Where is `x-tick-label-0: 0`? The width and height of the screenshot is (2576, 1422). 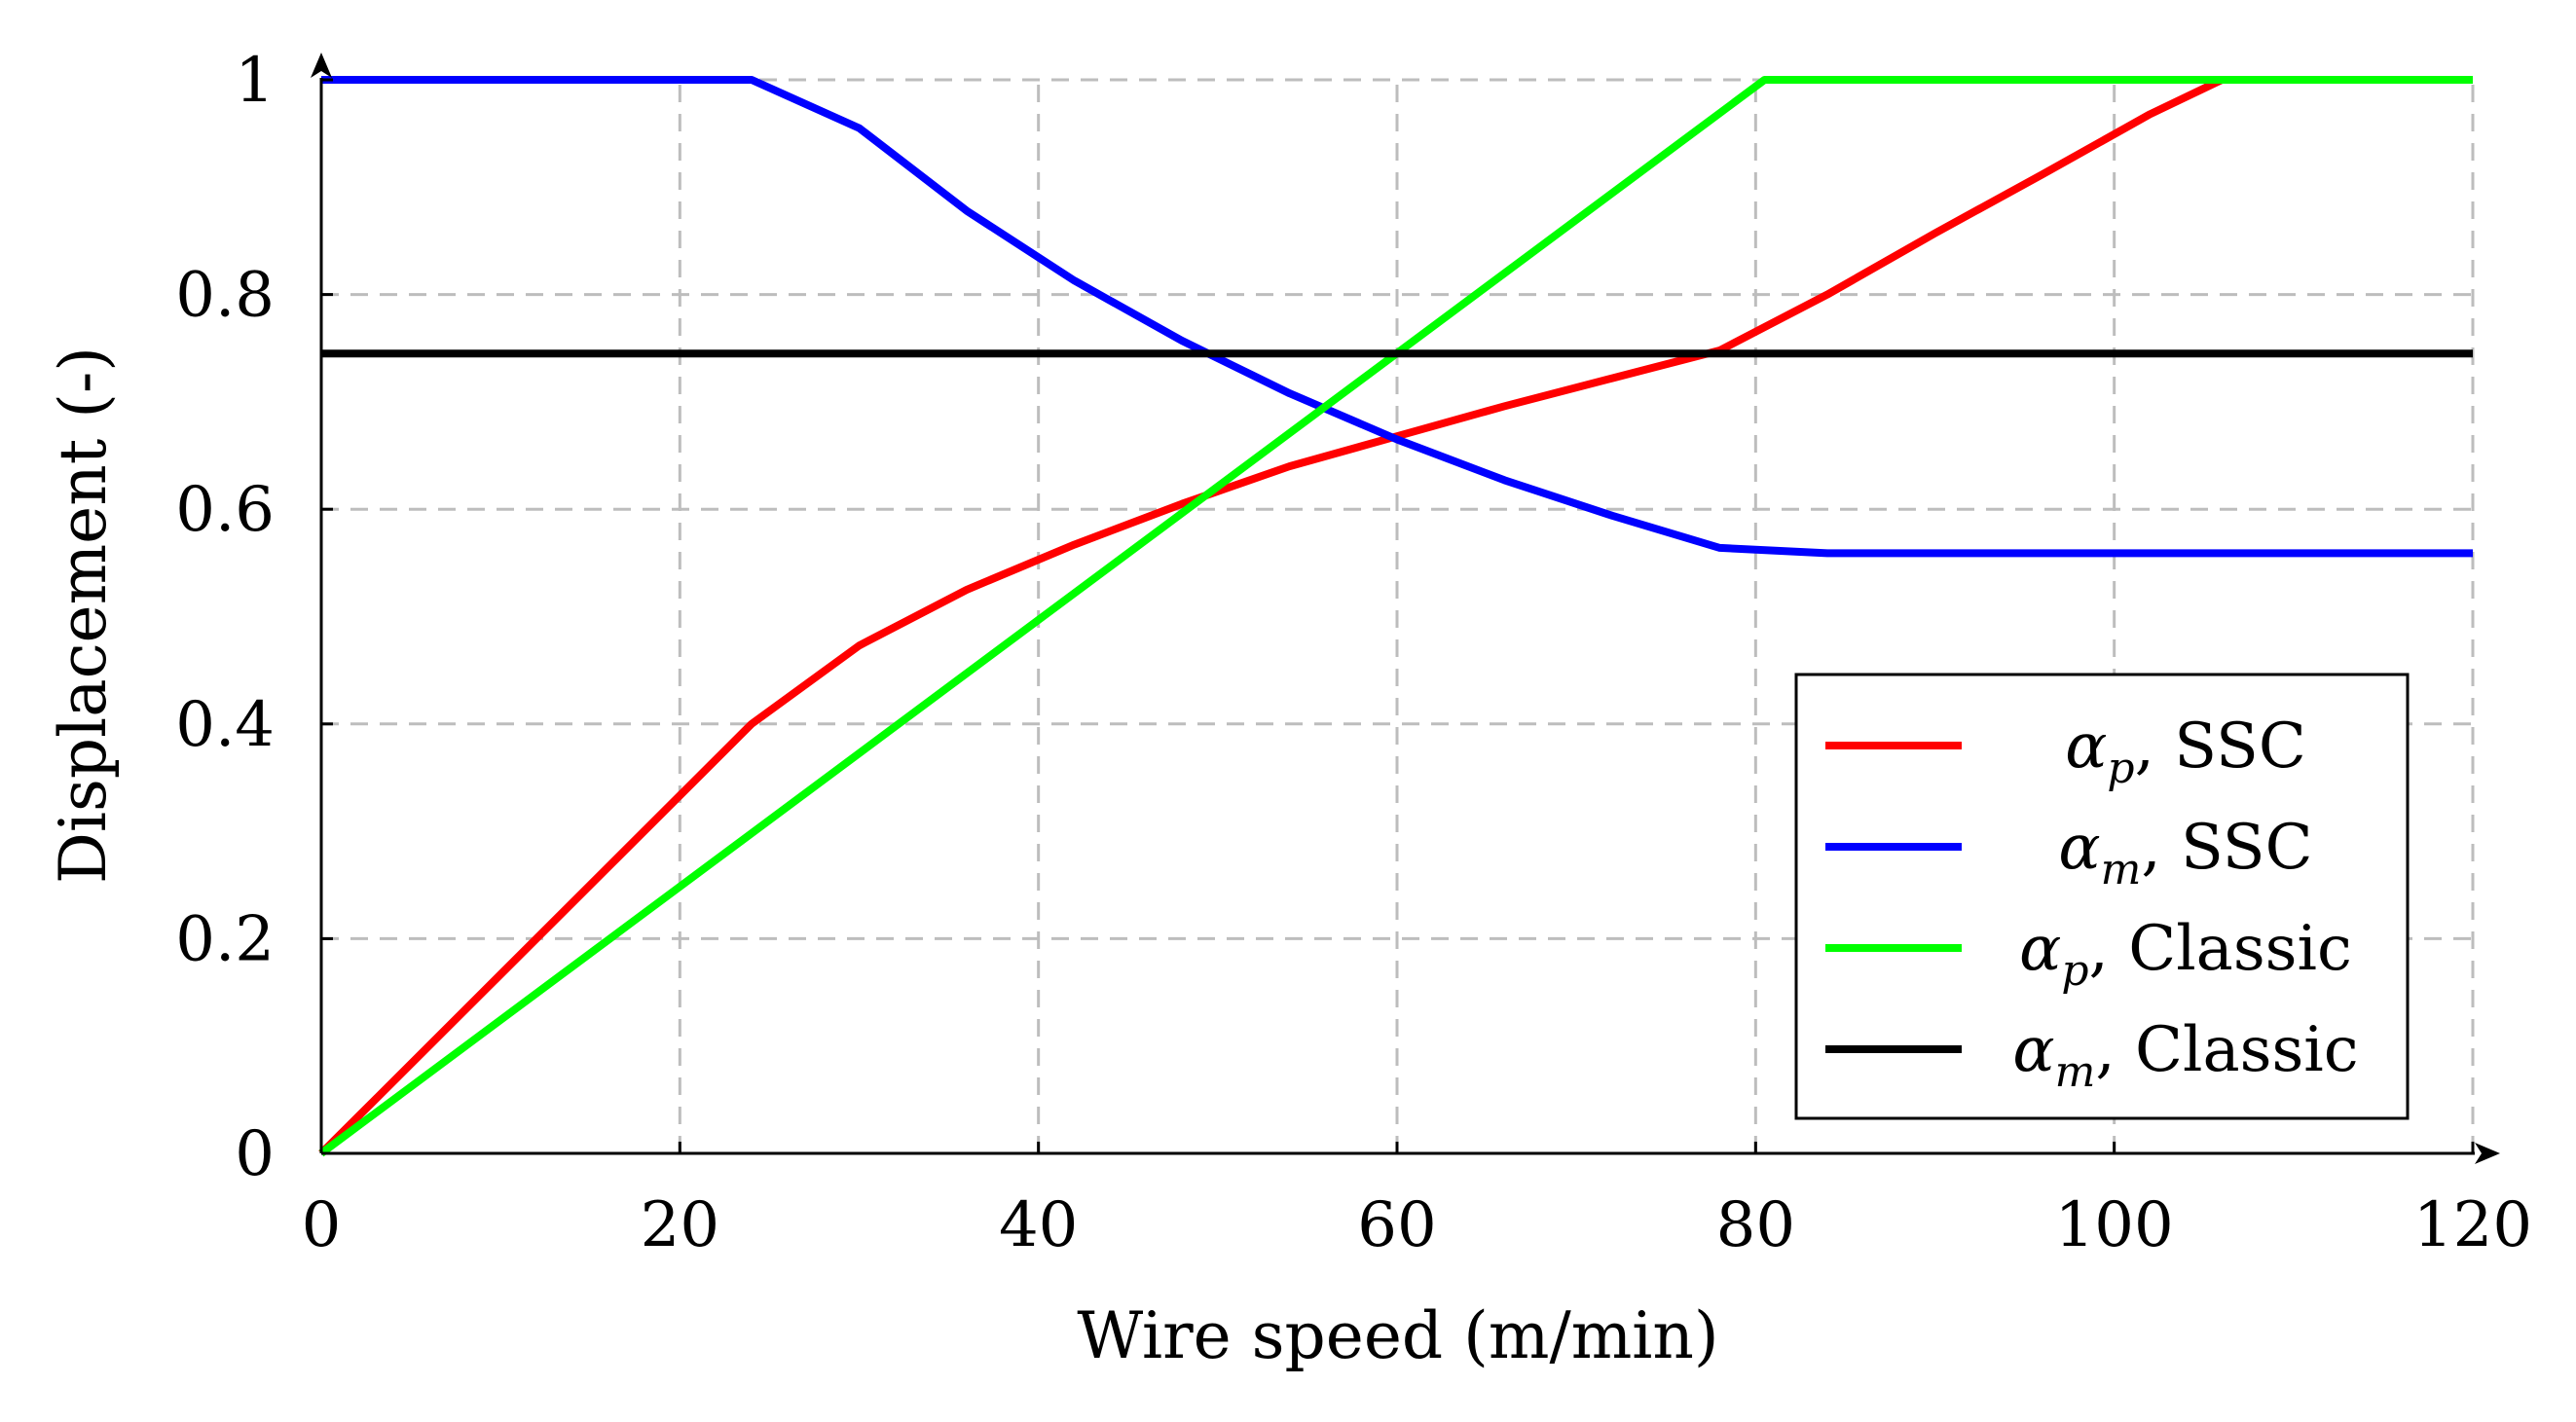 x-tick-label-0: 0 is located at coordinates (322, 1225).